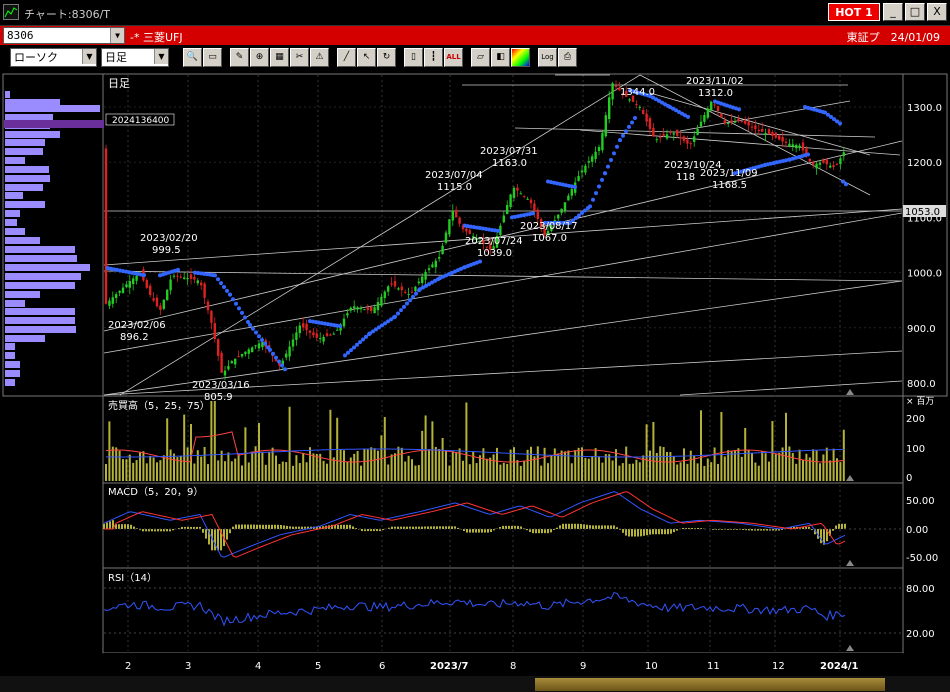  Describe the element at coordinates (188, 666) in the screenshot. I see `x-axis-label: 3` at that location.